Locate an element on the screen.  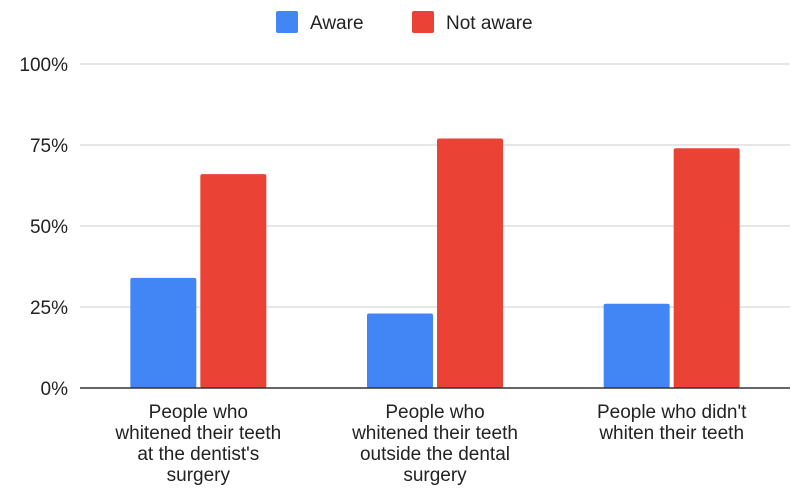
x-category-label: whiten their teeth is located at coordinates (671, 433).